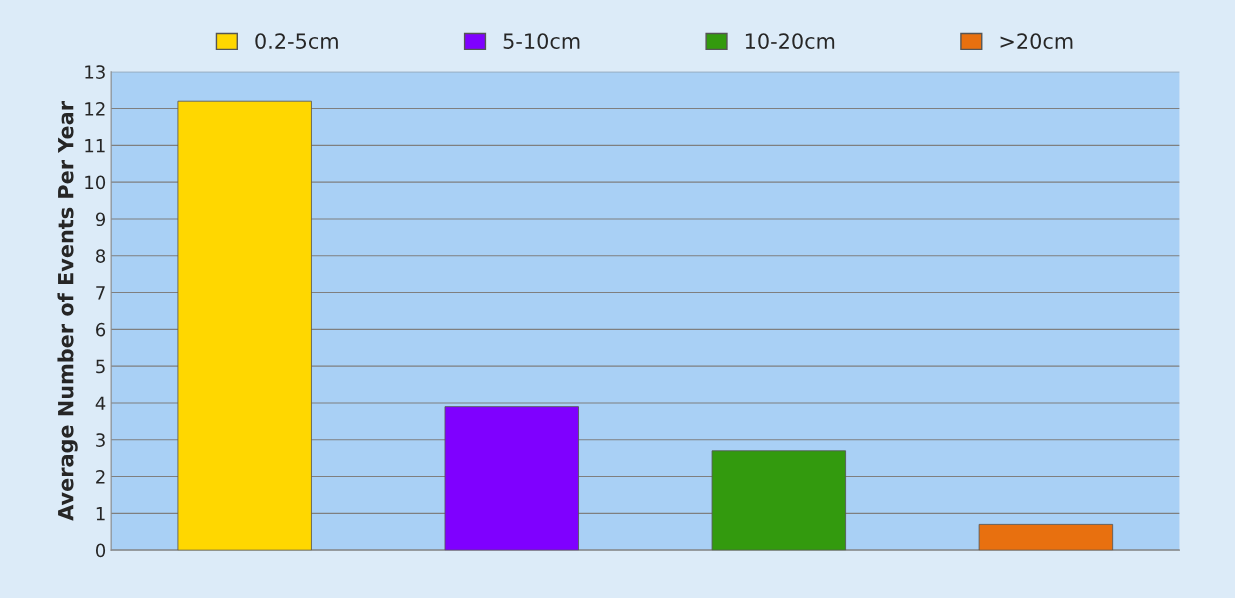  Describe the element at coordinates (100, 514) in the screenshot. I see `y-tick-label: 1` at that location.